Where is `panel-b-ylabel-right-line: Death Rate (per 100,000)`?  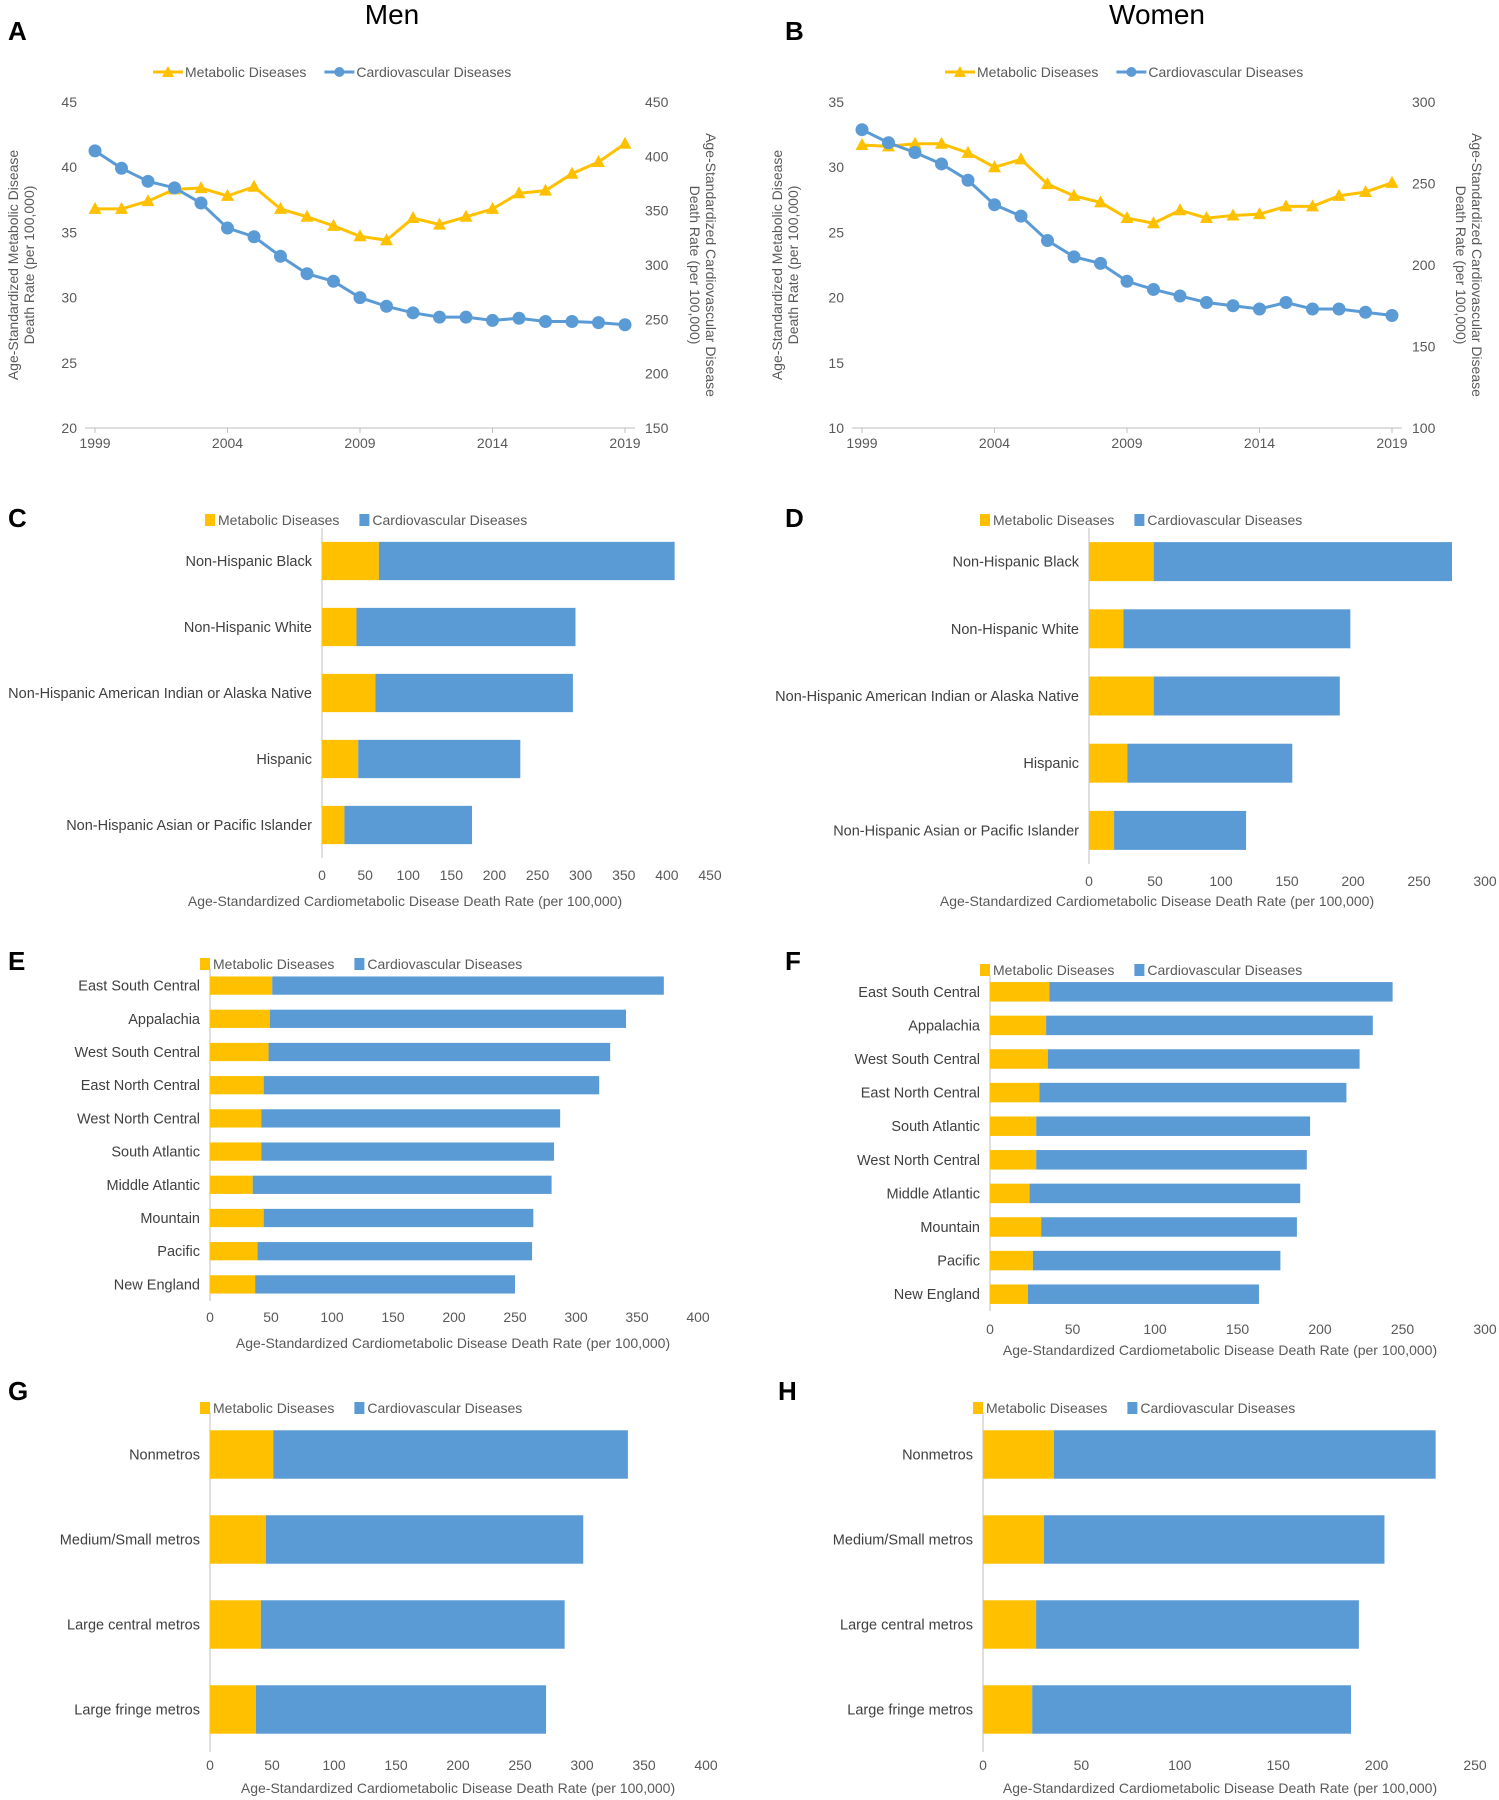 panel-b-ylabel-right-line: Death Rate (per 100,000) is located at coordinates (1461, 265).